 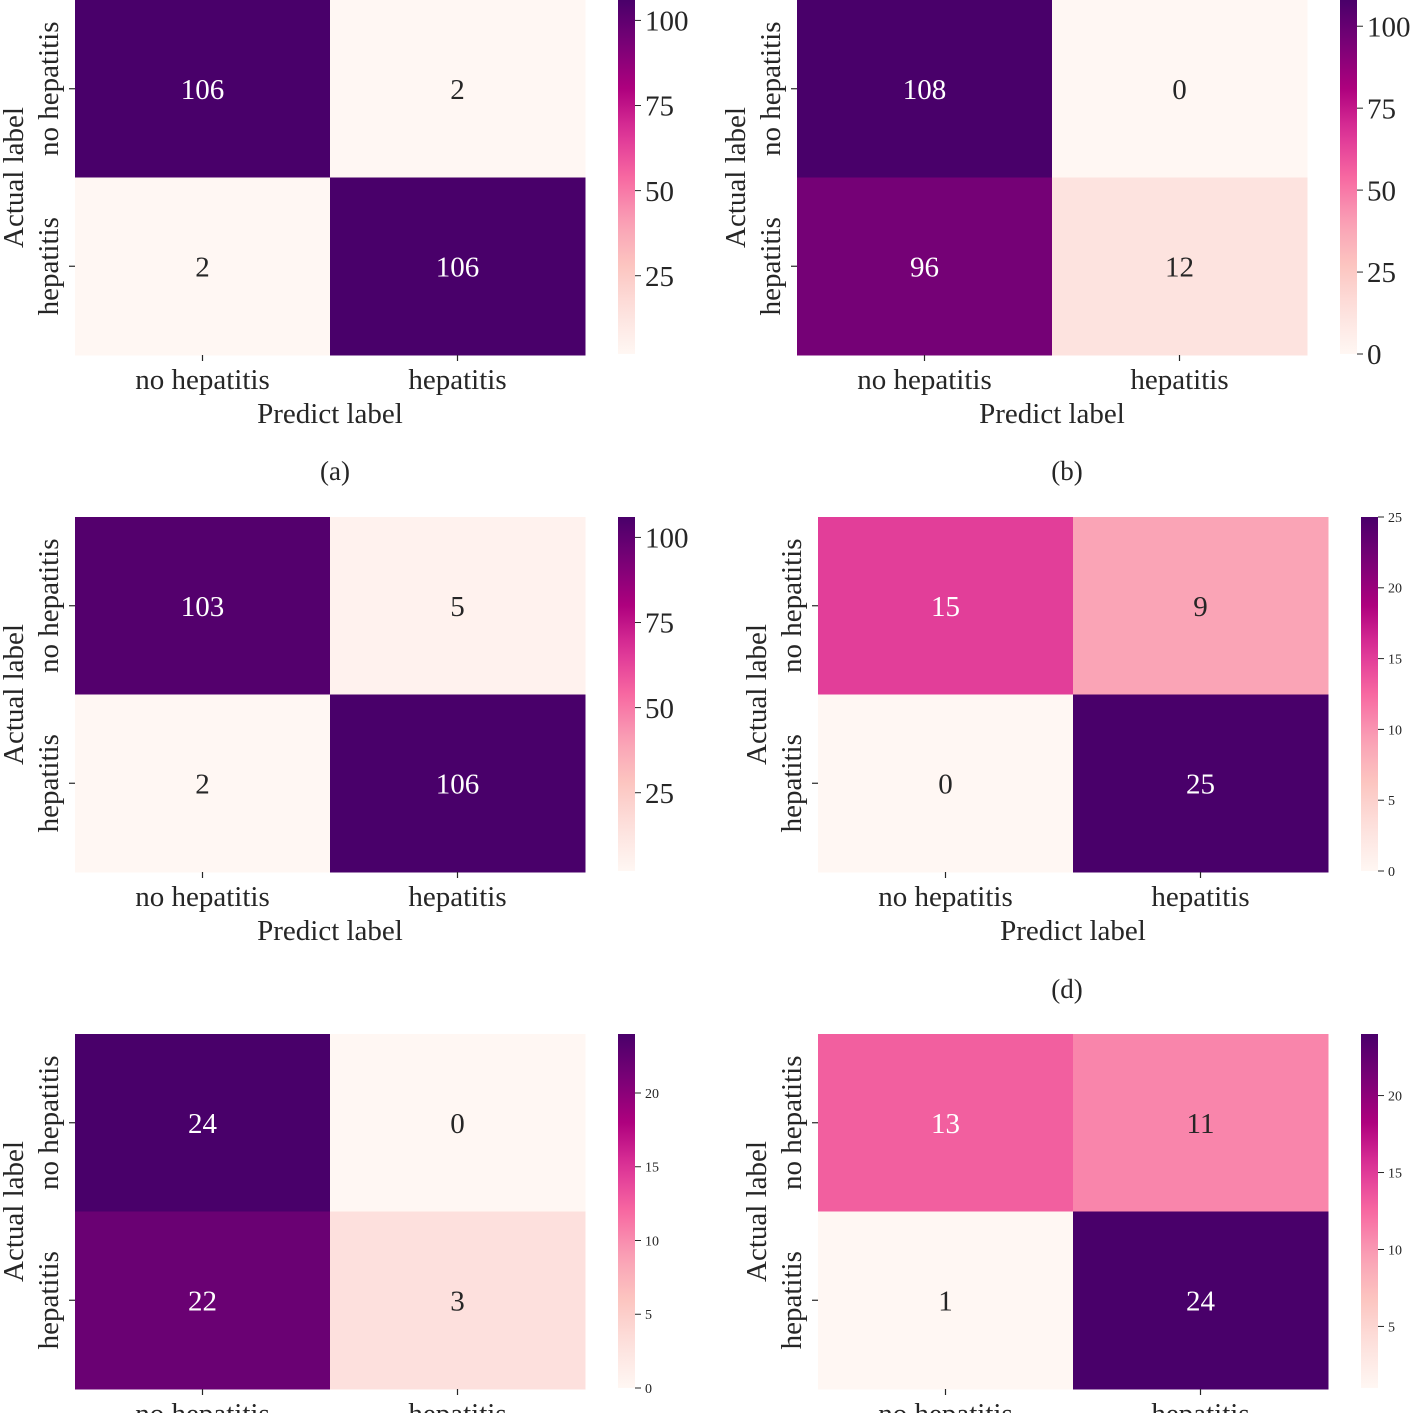 I want to click on cell-annotation: 108, so click(x=925, y=90).